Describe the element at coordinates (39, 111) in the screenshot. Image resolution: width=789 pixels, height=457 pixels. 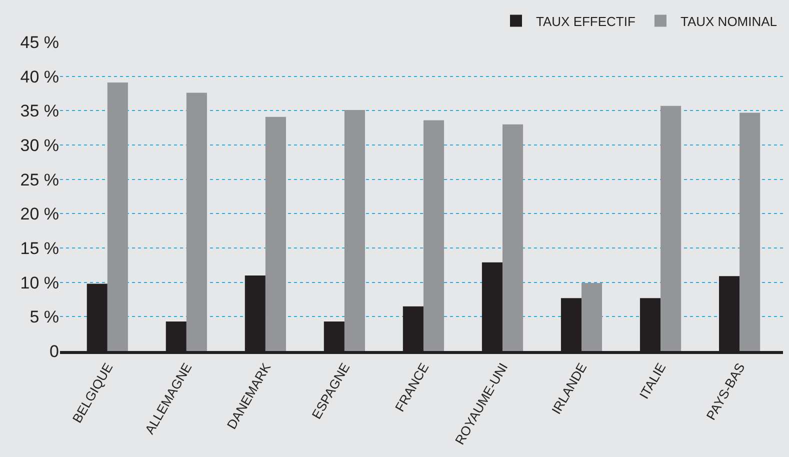
I see `y-tick-label: 35 %` at that location.